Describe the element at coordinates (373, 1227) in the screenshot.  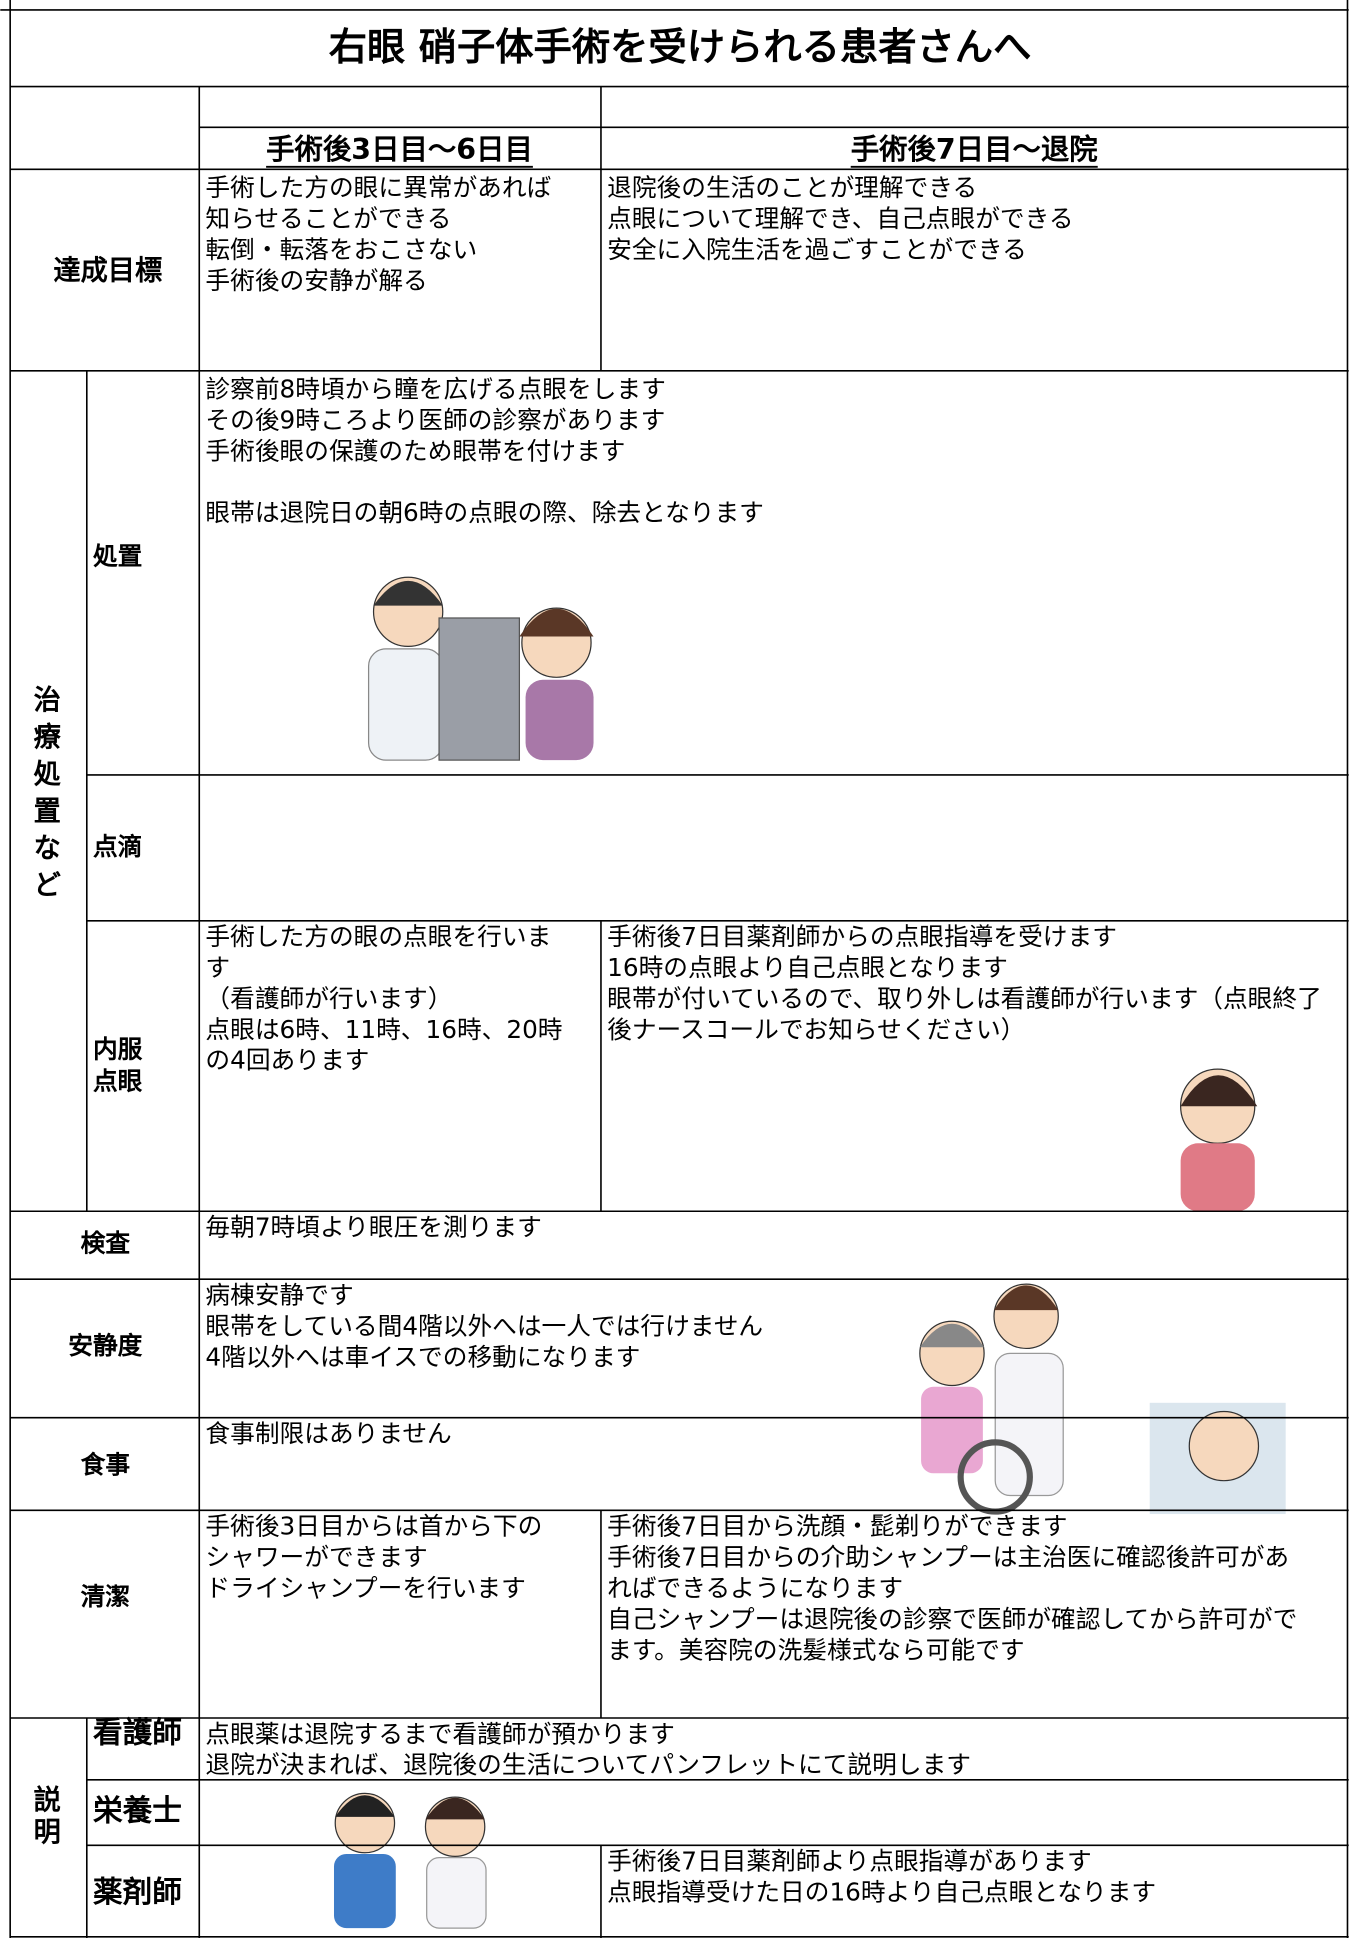
I see `cell-text: 毎朝7時頃より眼圧を測ります` at that location.